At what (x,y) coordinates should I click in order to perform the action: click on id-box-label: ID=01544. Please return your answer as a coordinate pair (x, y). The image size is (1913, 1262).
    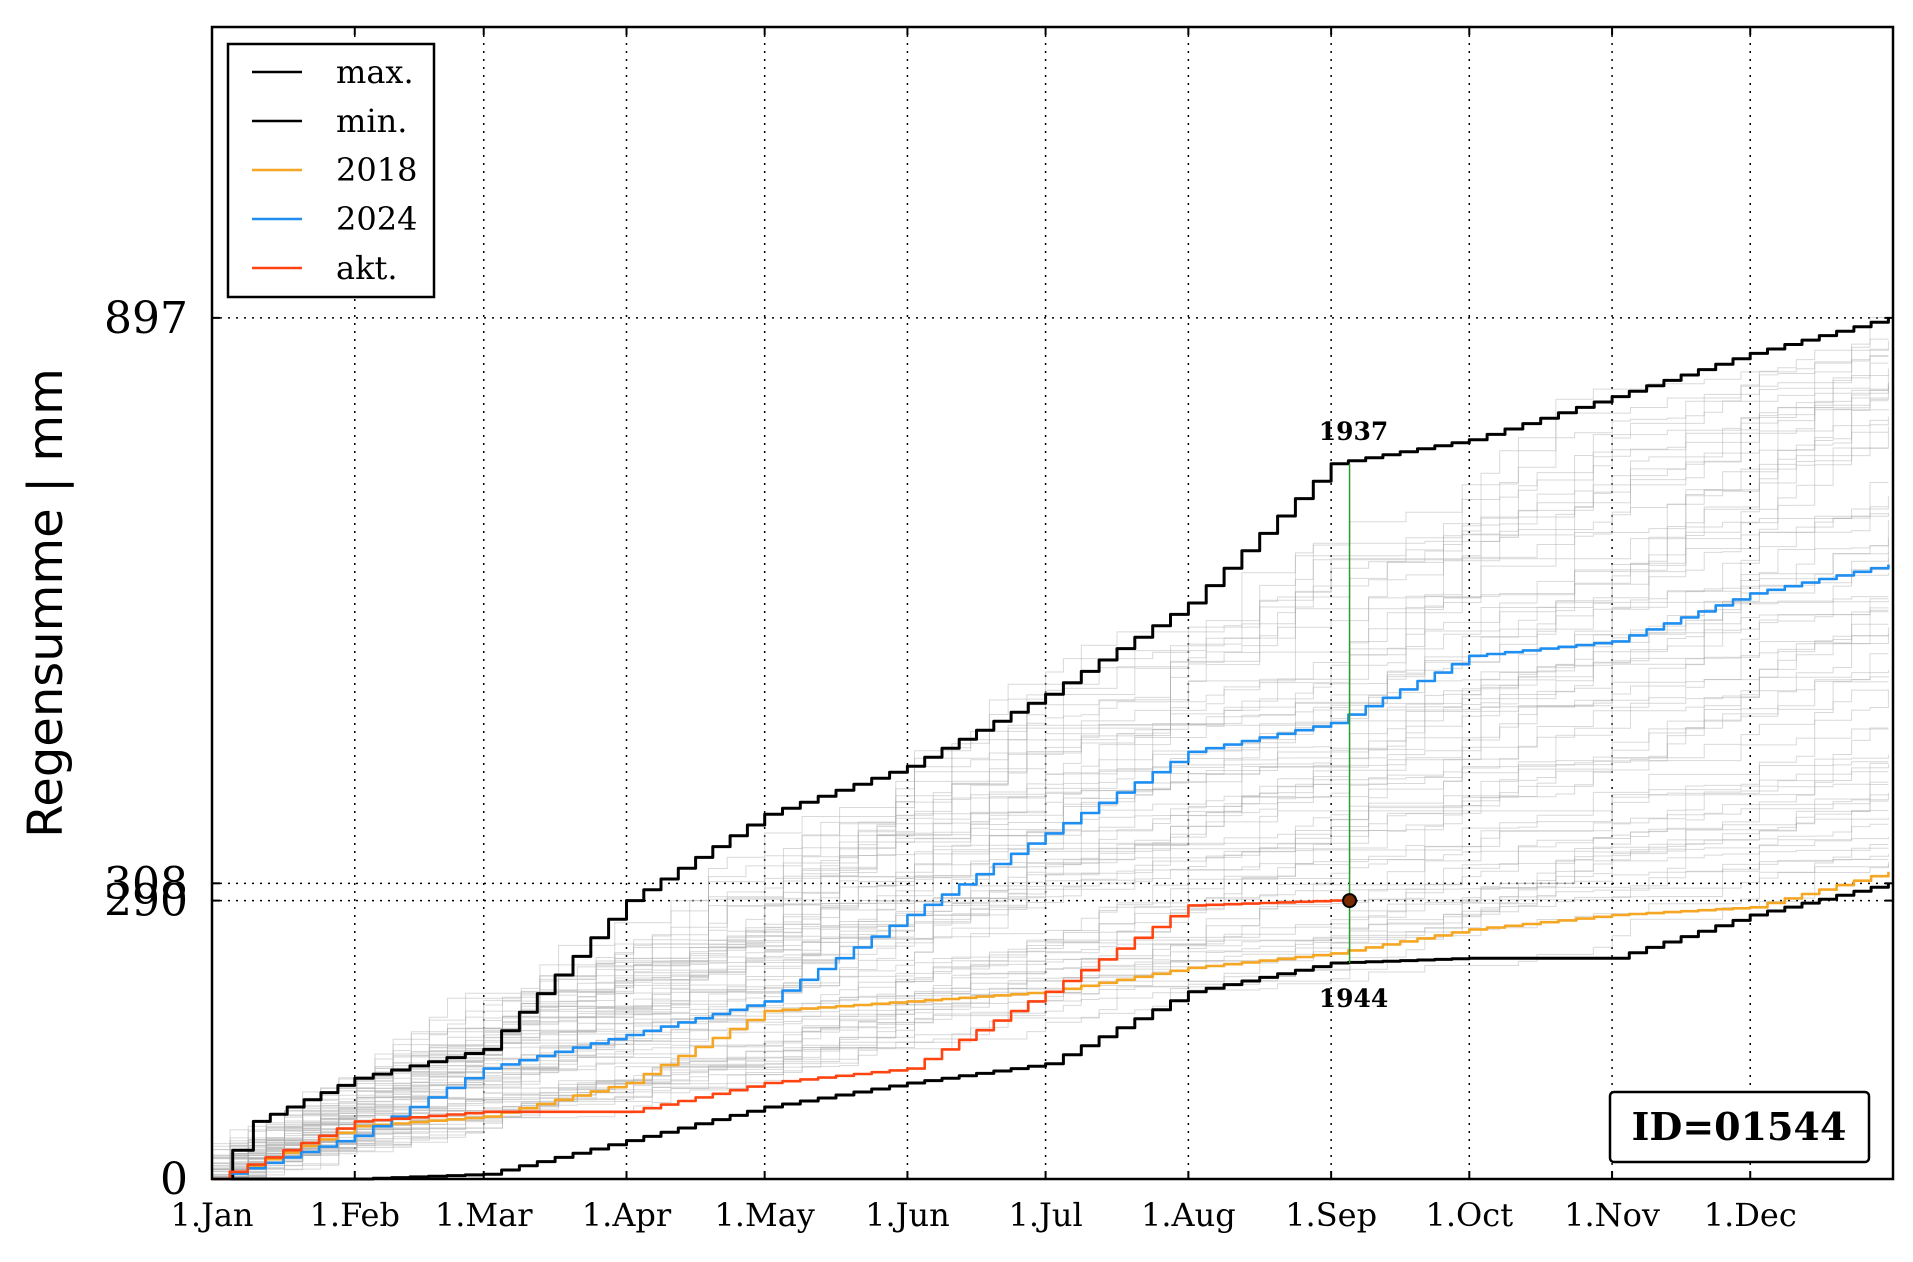
    Looking at the image, I should click on (1739, 1126).